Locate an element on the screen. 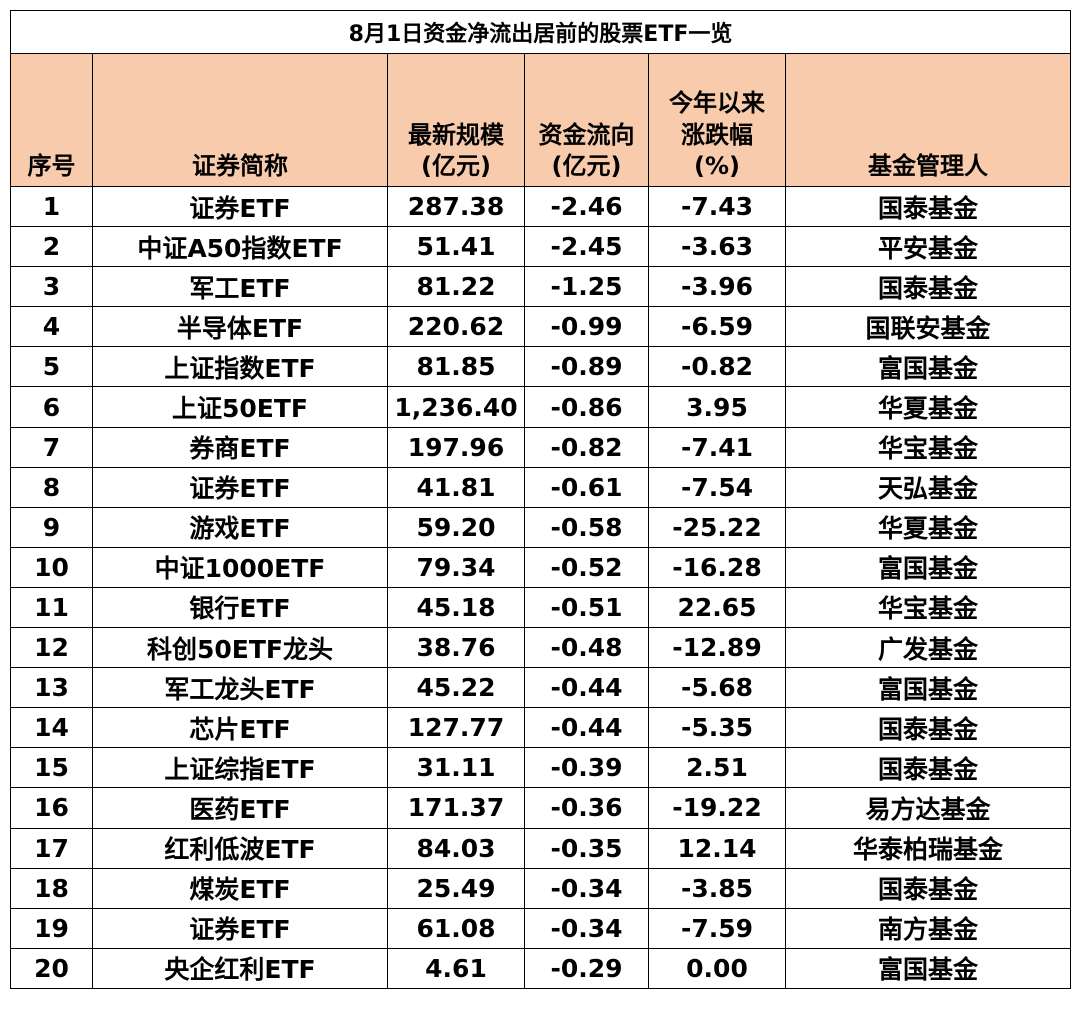 This screenshot has width=1080, height=1023. header-manager-line: 基金管理人 is located at coordinates (928, 165).